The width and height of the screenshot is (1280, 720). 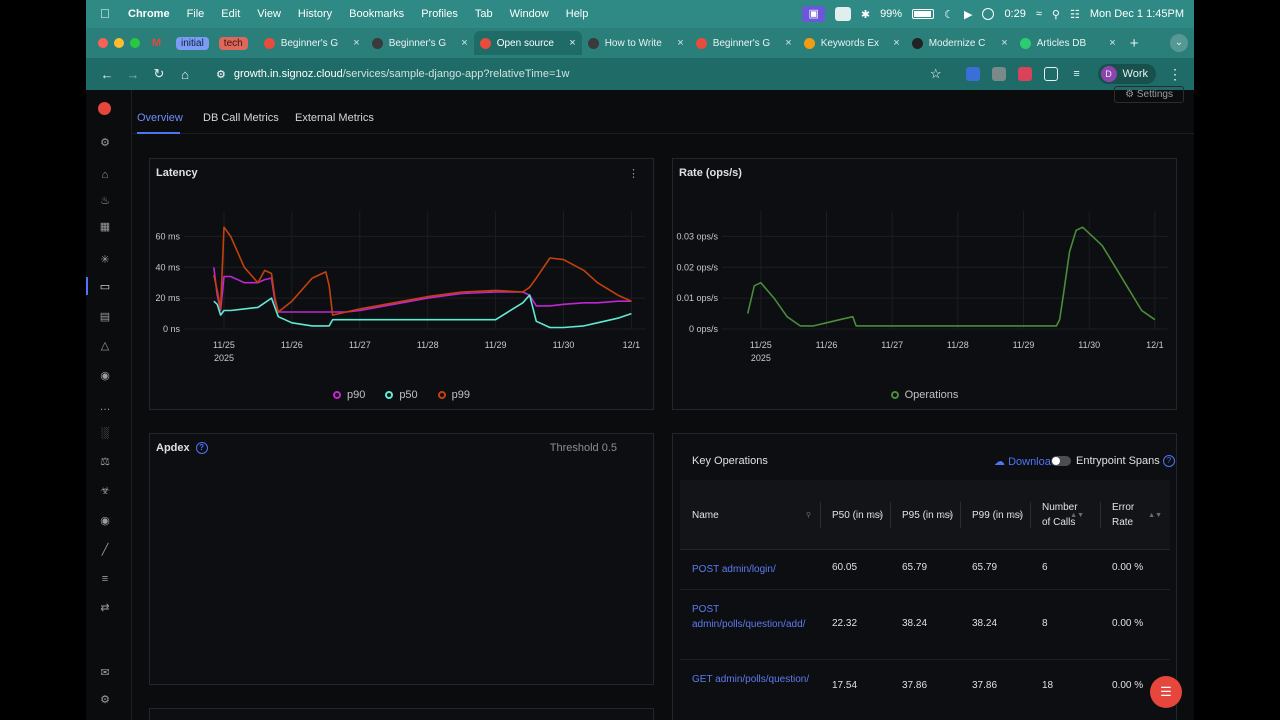 I want to click on tab-overview: Overview, so click(x=160, y=118).